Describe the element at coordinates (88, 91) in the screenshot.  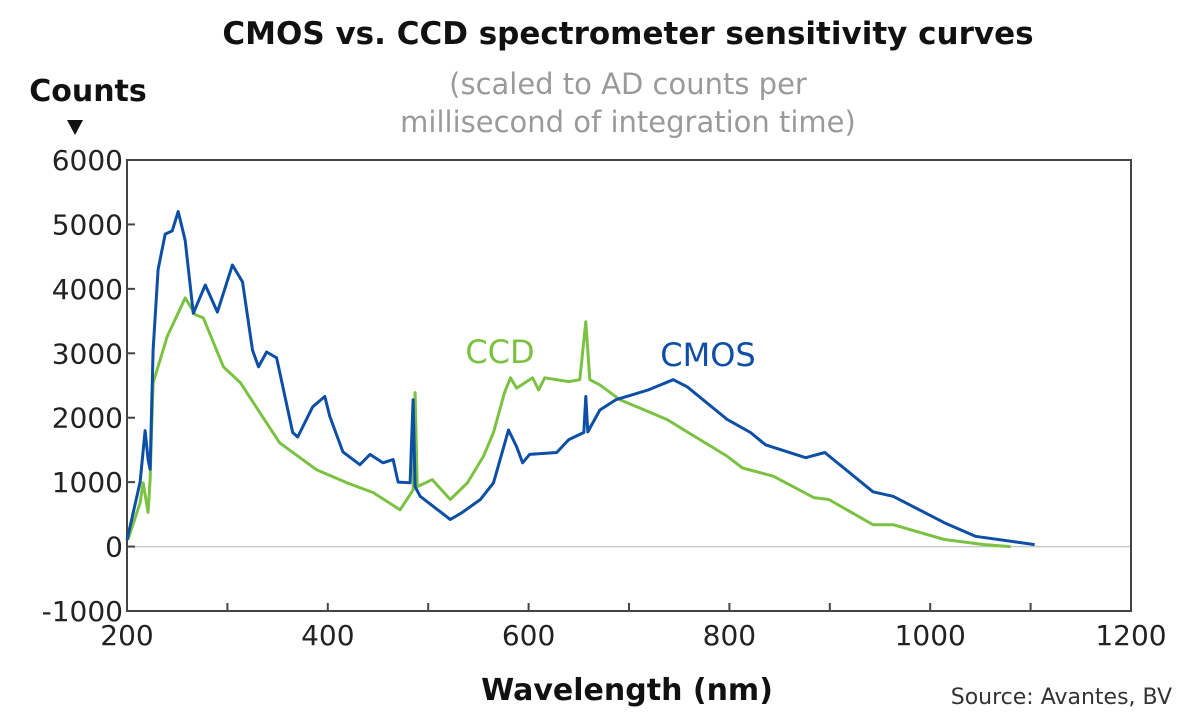
I see `y-axis-label: Counts` at that location.